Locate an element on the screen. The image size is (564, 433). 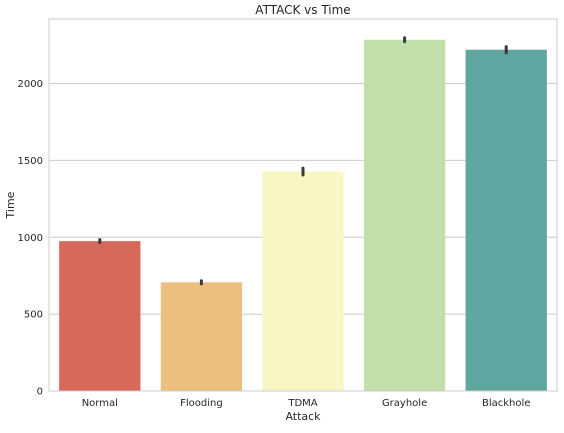
x-tick-label: Normal is located at coordinates (100, 403).